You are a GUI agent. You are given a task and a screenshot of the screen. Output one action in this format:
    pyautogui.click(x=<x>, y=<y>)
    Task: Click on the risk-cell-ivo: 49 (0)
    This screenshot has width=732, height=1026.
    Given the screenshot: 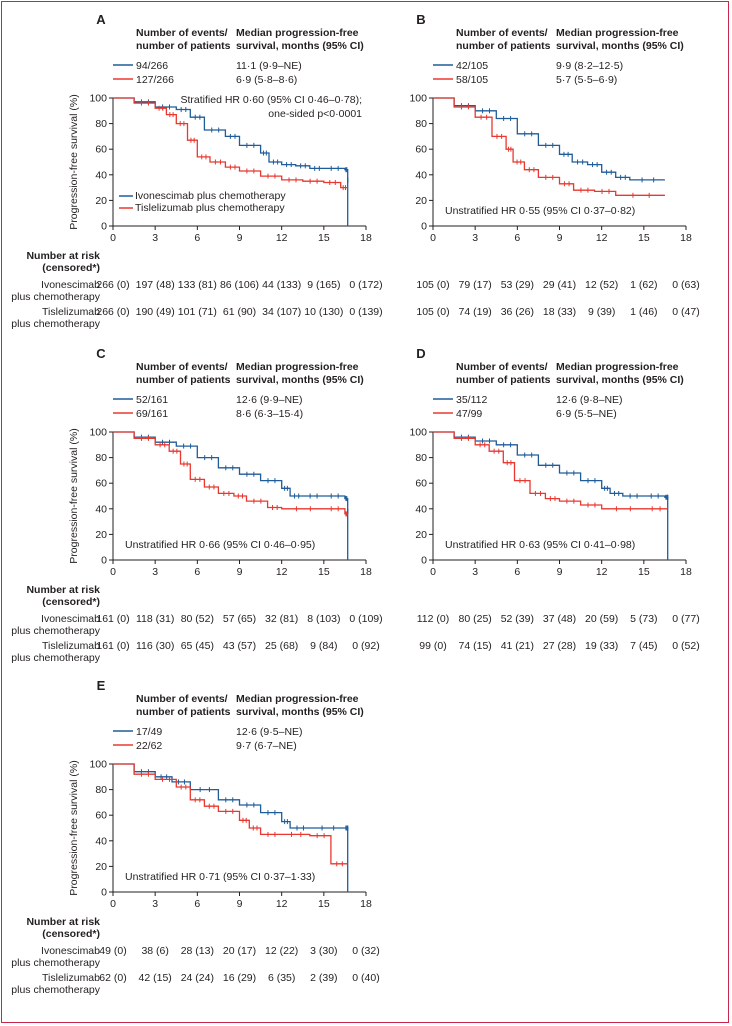 What is the action you would take?
    pyautogui.click(x=112, y=951)
    